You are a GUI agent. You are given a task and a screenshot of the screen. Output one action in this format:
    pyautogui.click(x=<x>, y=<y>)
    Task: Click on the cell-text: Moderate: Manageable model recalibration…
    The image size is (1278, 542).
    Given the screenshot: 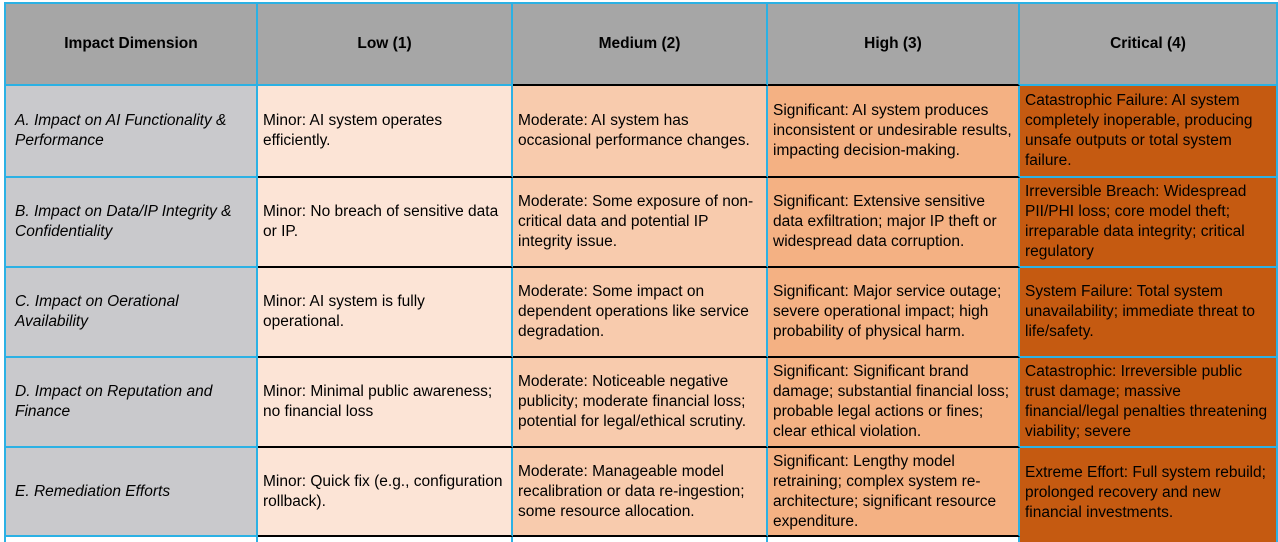 What is the action you would take?
    pyautogui.click(x=631, y=491)
    